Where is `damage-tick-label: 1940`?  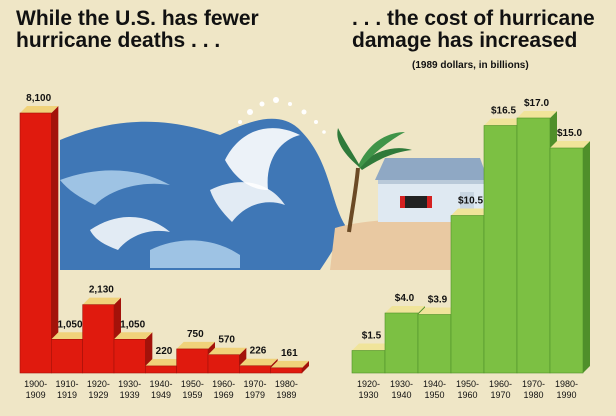
damage-tick-label: 1940 is located at coordinates (401, 395).